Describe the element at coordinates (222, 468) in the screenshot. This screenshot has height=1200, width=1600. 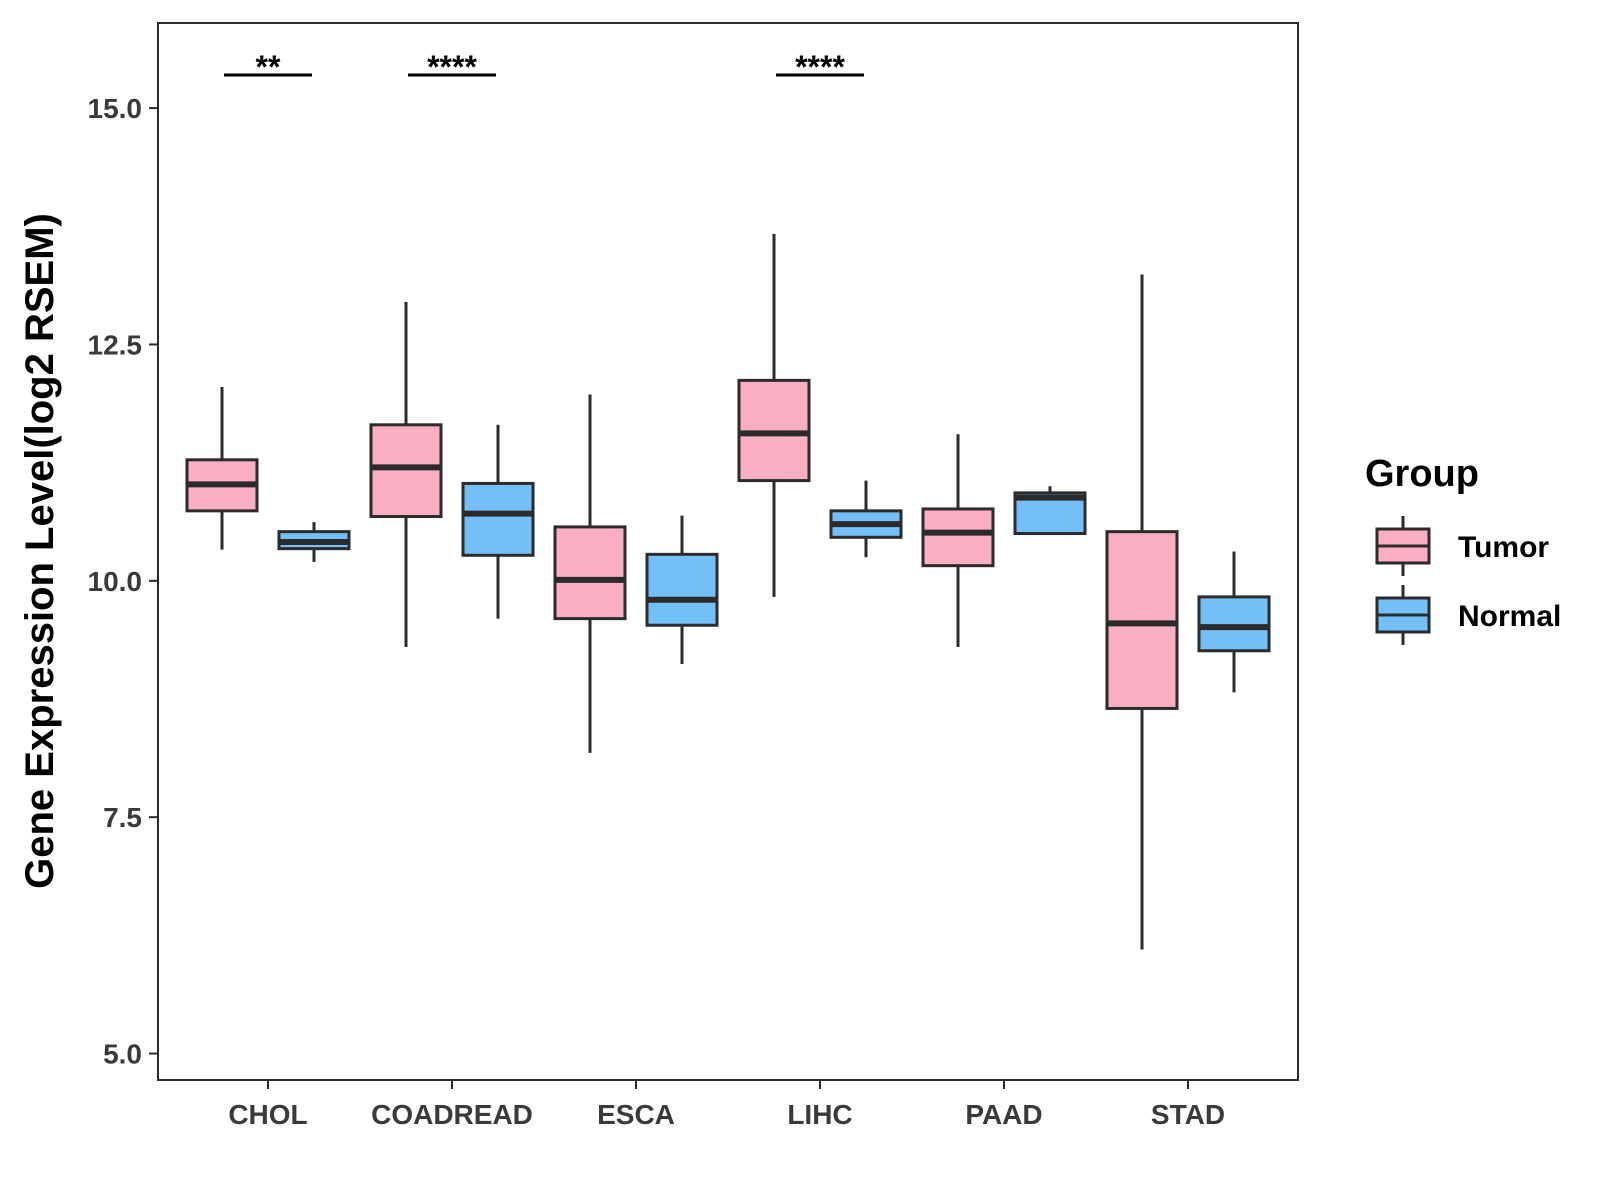
I see `box-tumor-chol` at that location.